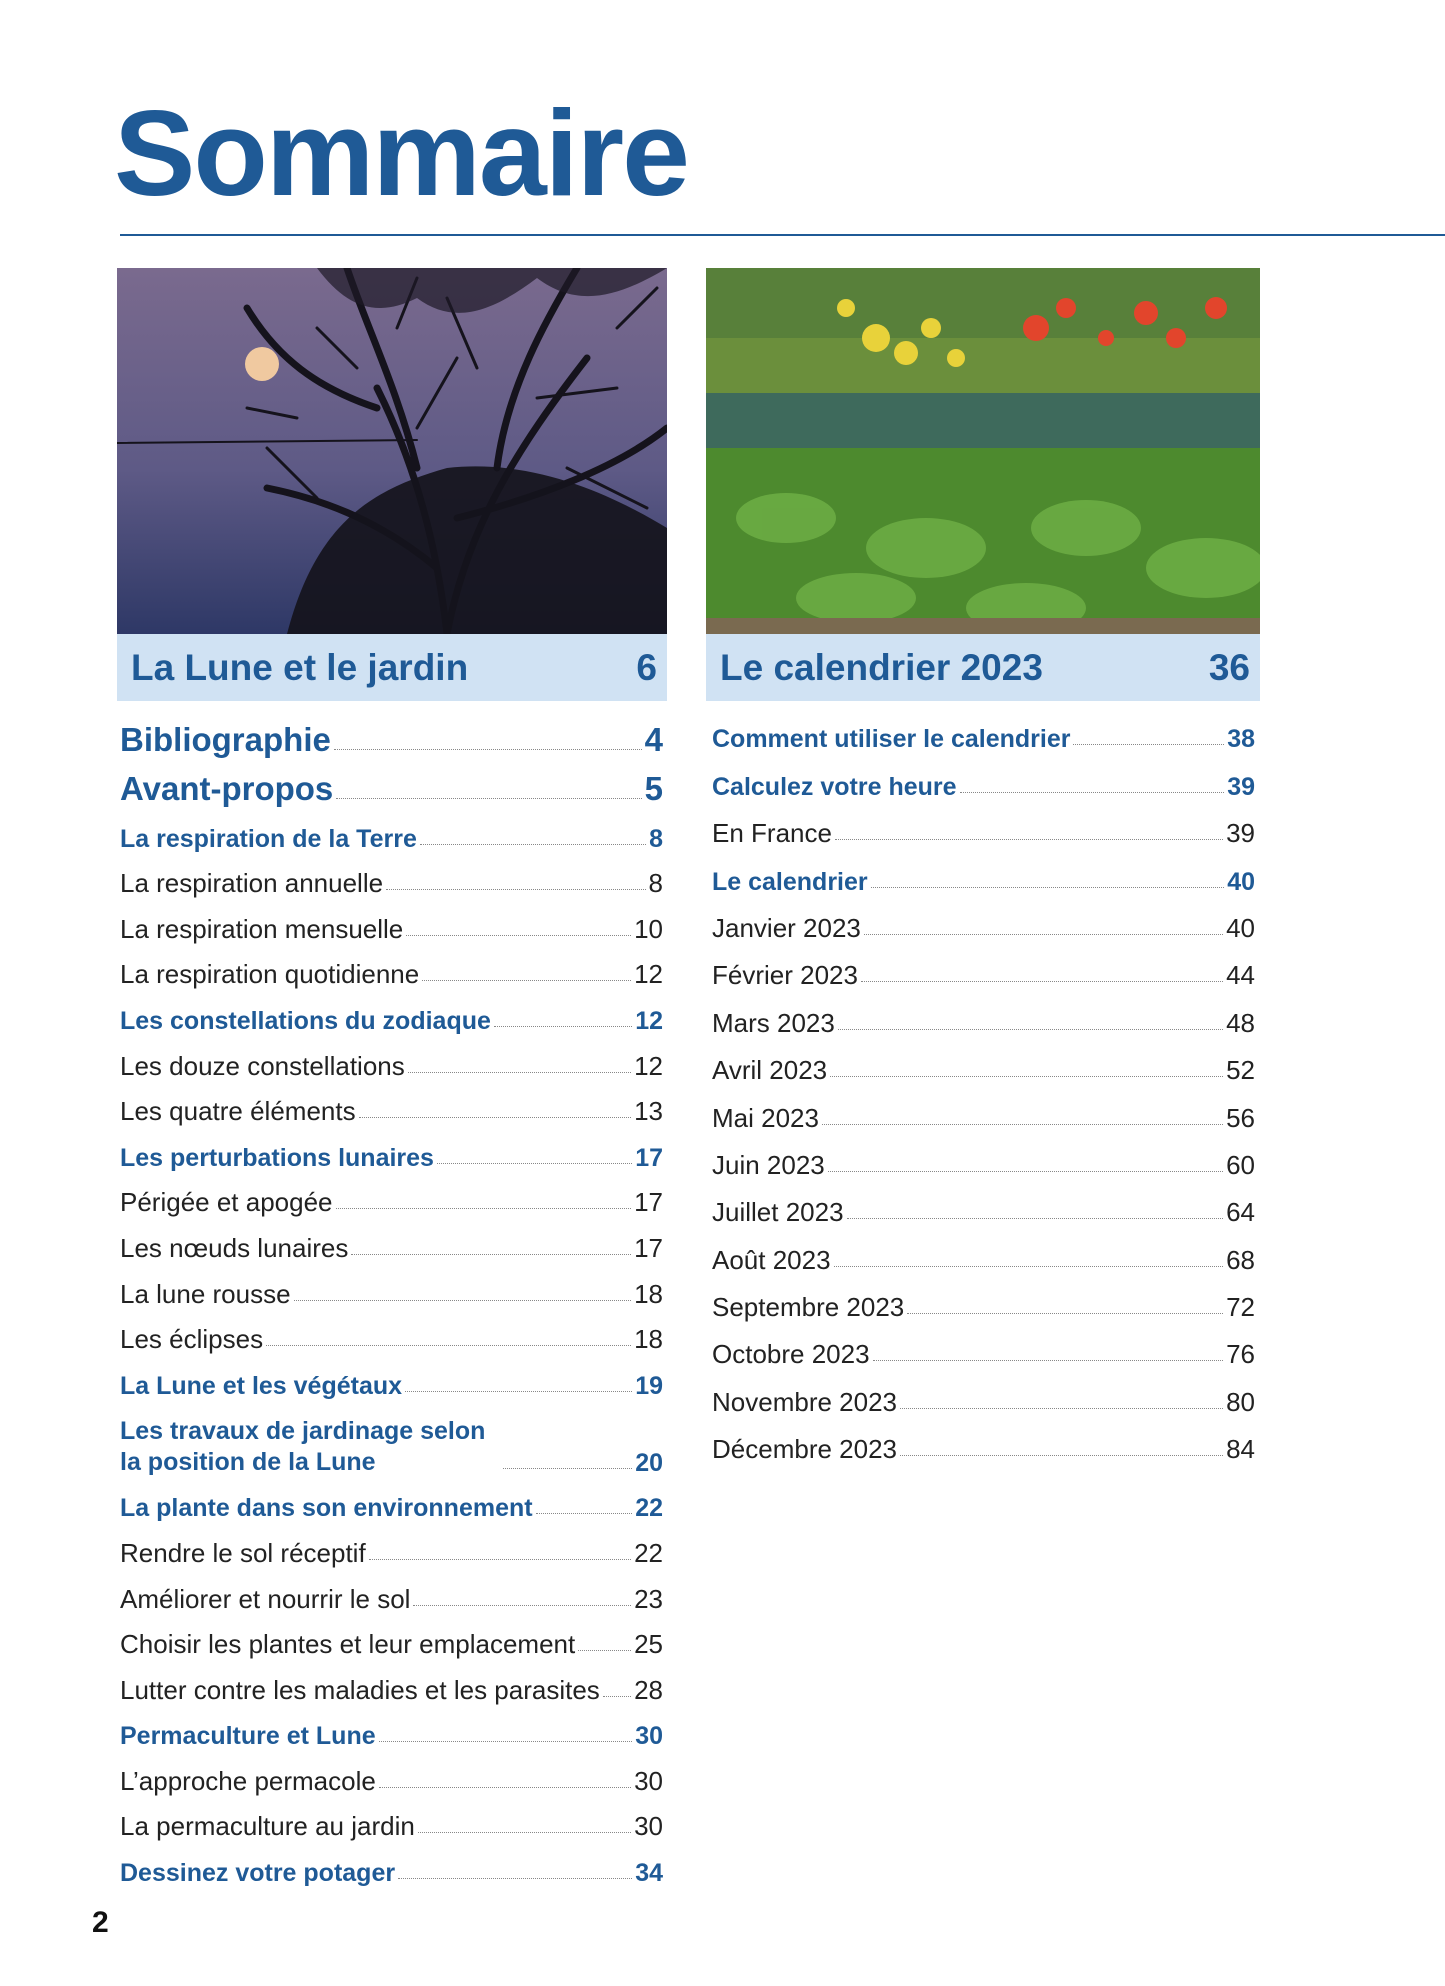 The height and width of the screenshot is (1986, 1445). What do you see at coordinates (243, 1552) in the screenshot?
I see `toc-entry-label: Rendre le sol réceptif` at bounding box center [243, 1552].